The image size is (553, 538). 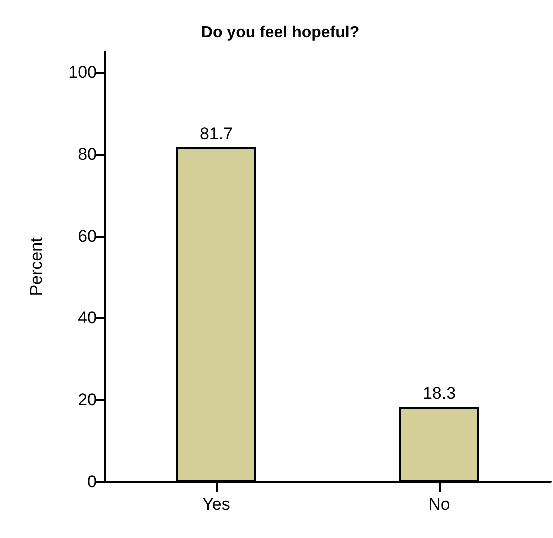 What do you see at coordinates (87, 154) in the screenshot?
I see `y-tick-label: 80` at bounding box center [87, 154].